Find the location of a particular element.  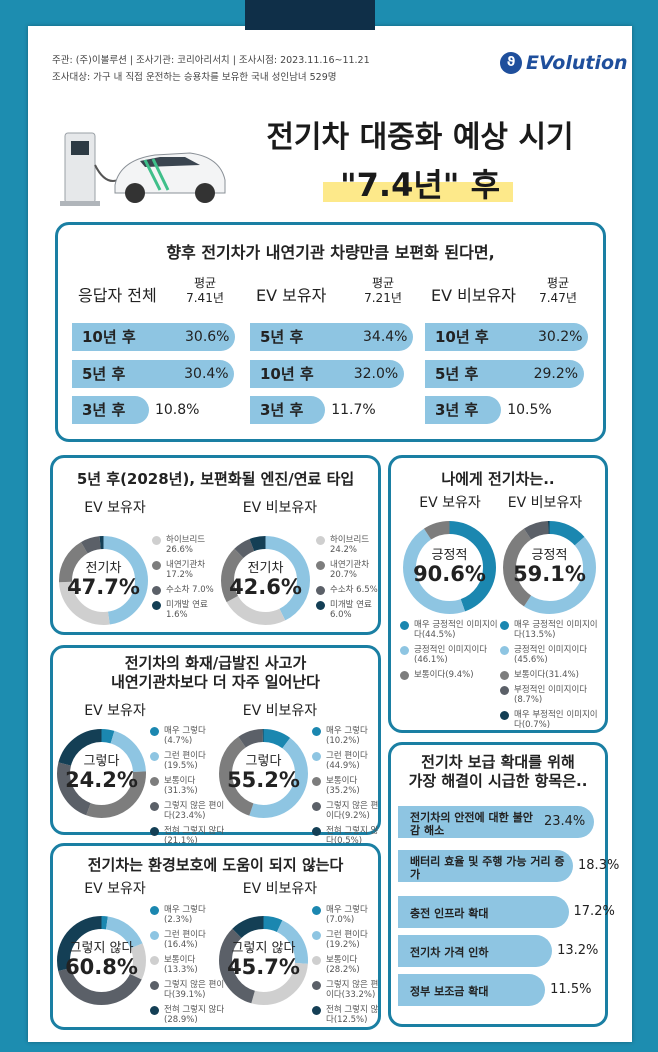

legend-label: 그렇지 않은 편이다(23.4%) is located at coordinates (194, 811).